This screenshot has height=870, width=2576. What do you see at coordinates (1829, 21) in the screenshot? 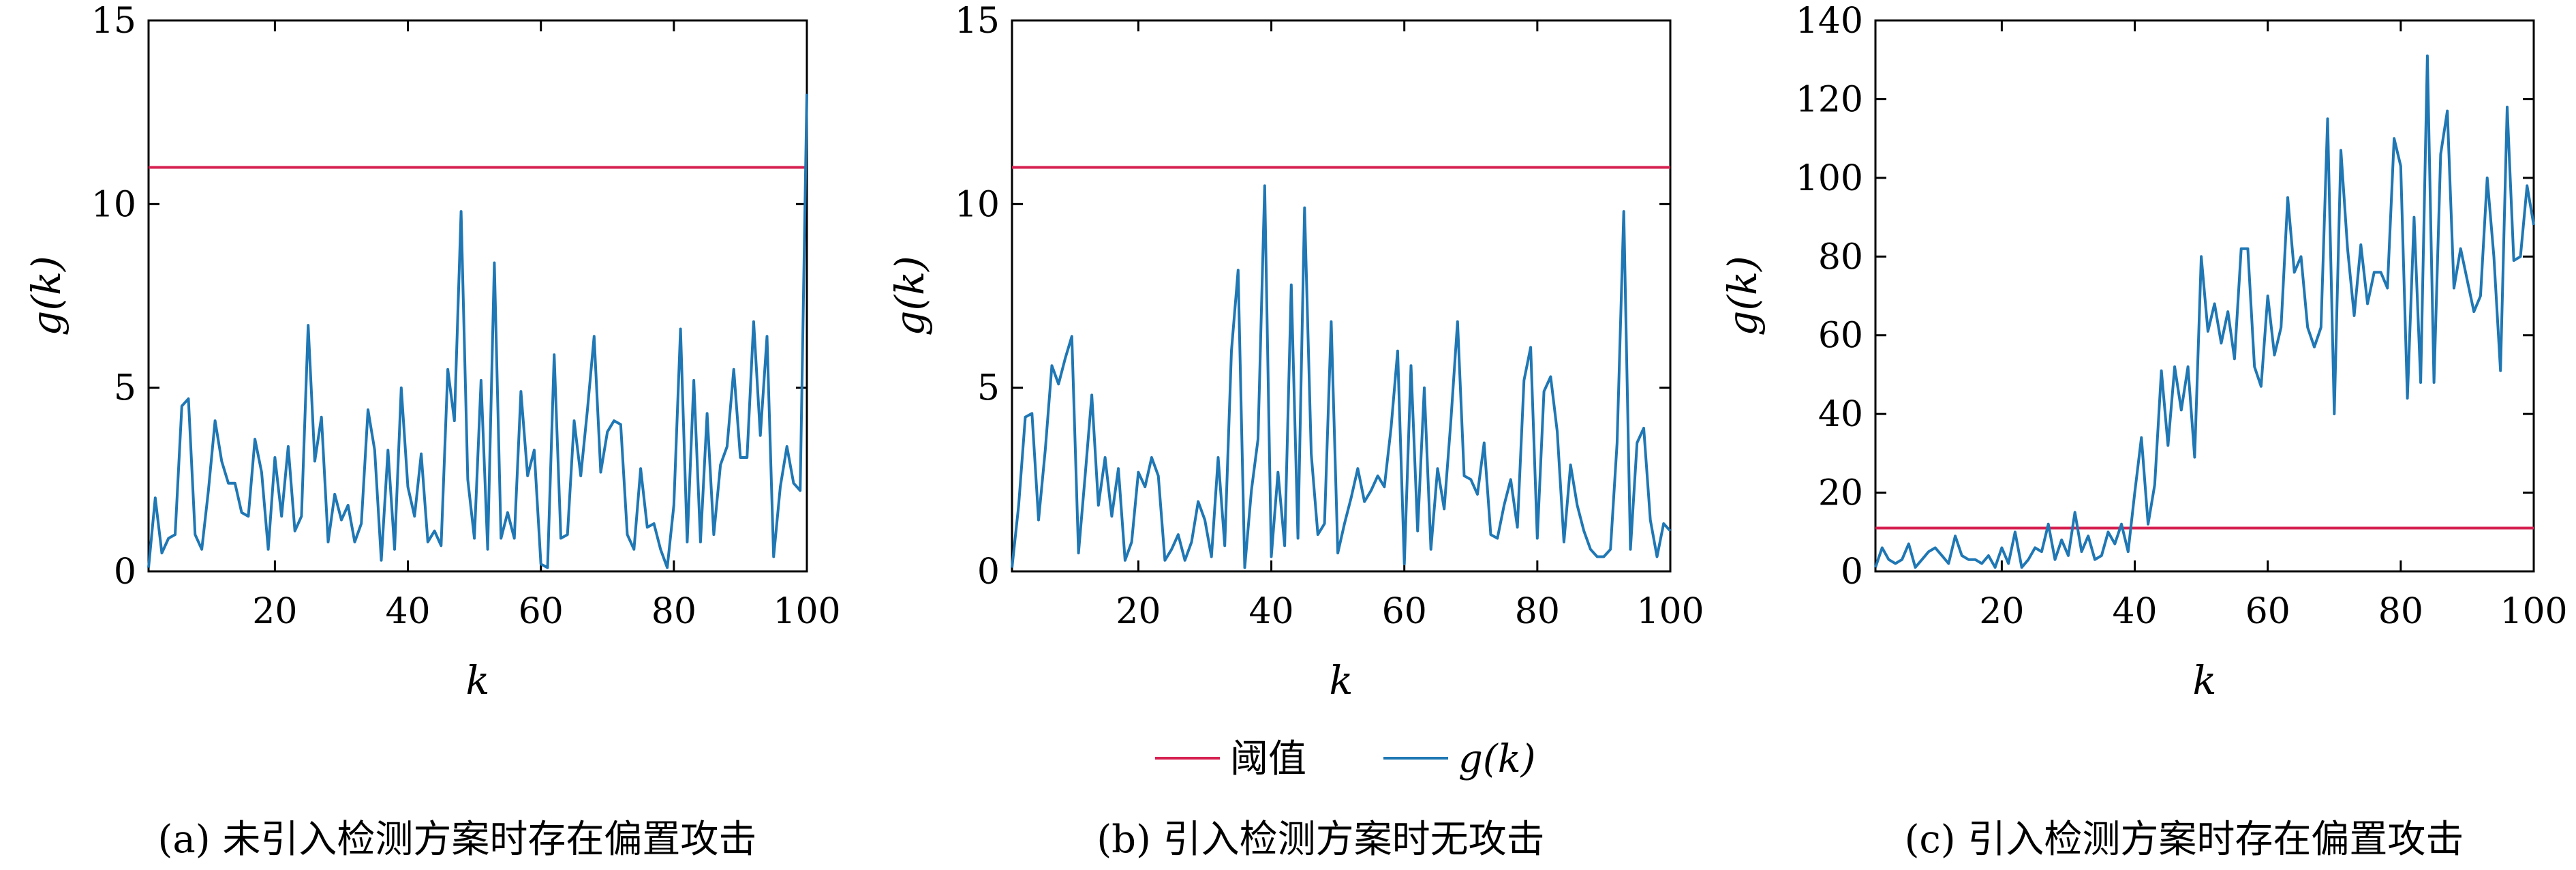
I see `y-tick-label: 140` at bounding box center [1829, 21].